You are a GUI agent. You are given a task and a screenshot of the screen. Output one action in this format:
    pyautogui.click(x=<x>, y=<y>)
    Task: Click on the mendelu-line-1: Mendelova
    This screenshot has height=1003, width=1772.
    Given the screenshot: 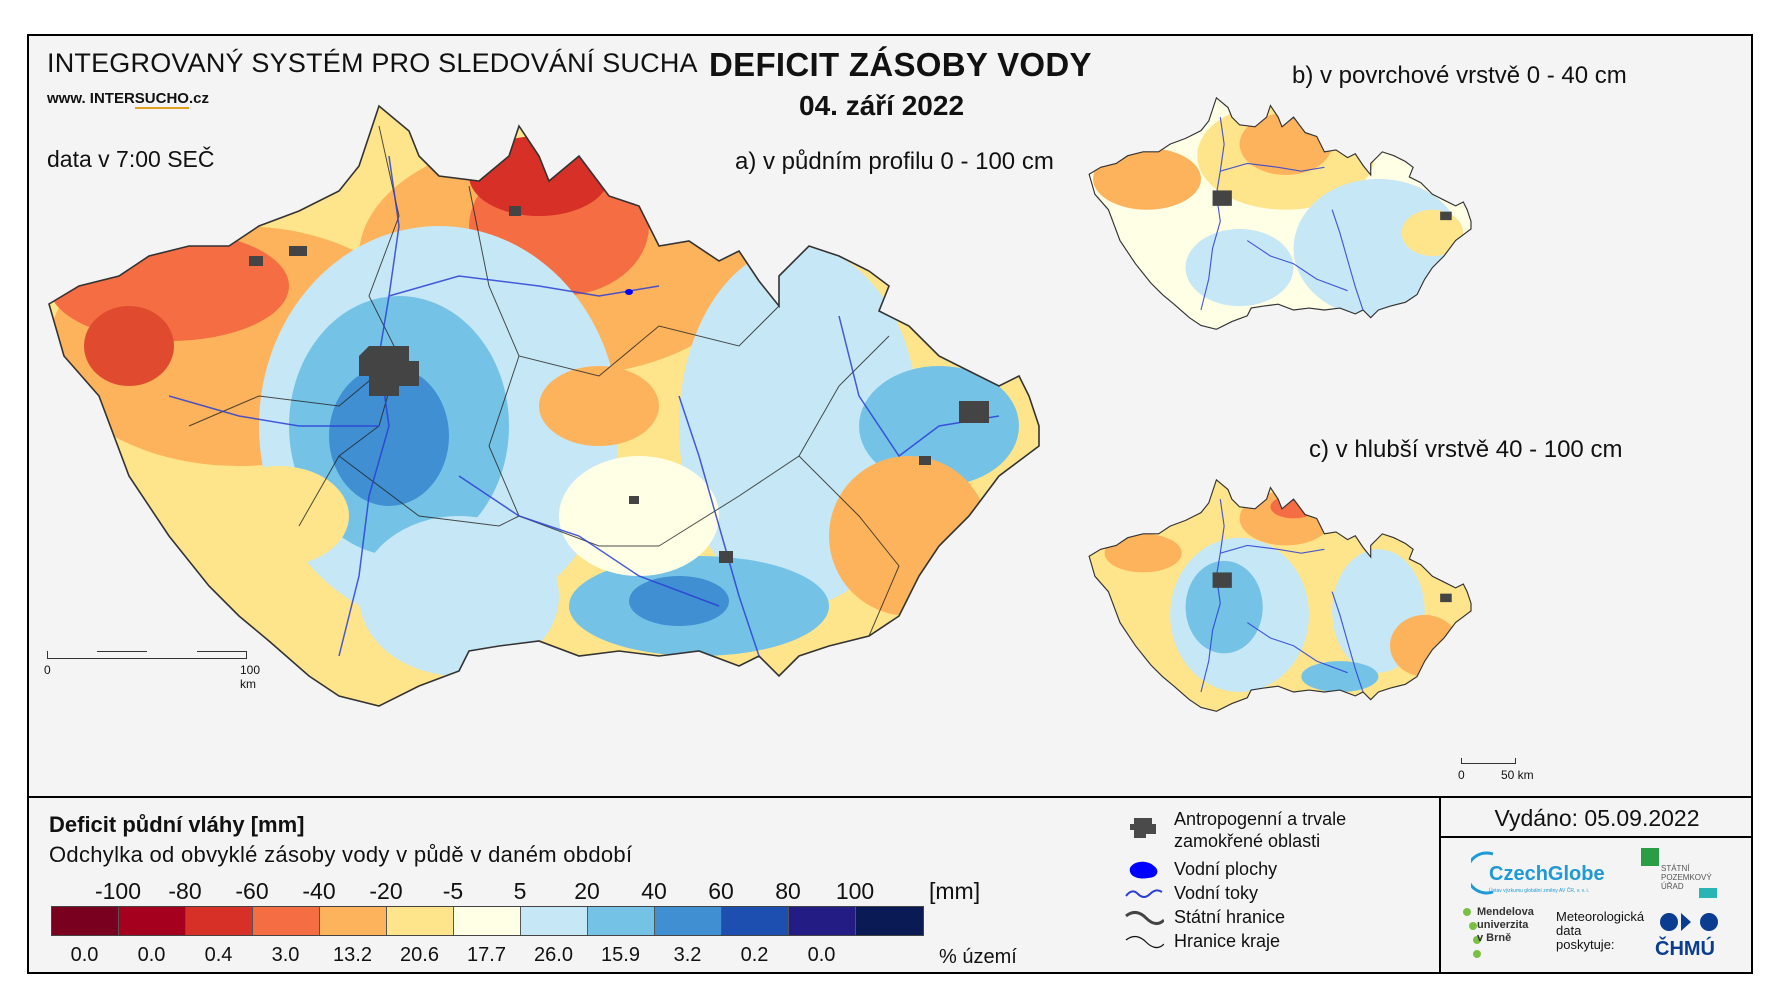 What is the action you would take?
    pyautogui.click(x=1505, y=912)
    